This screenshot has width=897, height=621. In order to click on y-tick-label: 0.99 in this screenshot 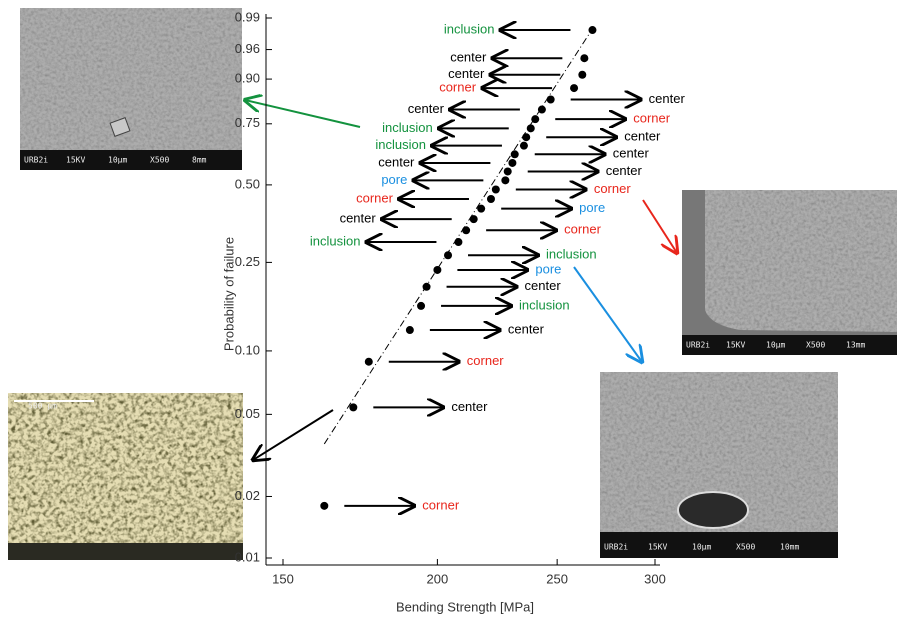, I will do `click(247, 16)`.